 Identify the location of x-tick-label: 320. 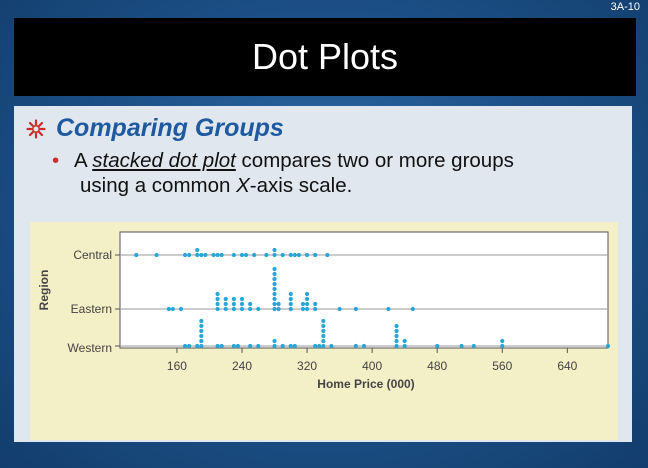
(307, 366).